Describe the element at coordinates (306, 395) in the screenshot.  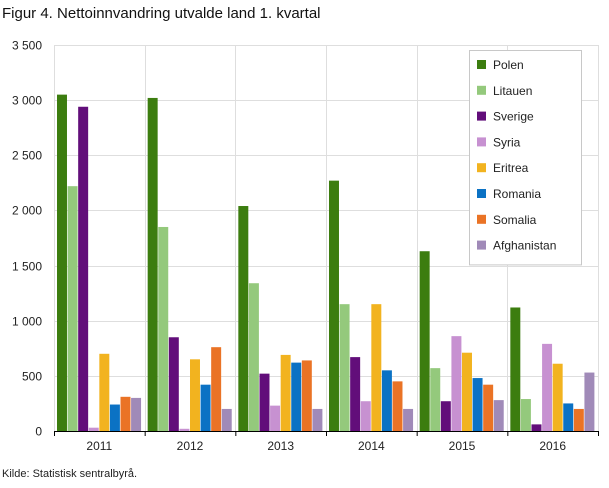
I see `bar-somalia-2013` at that location.